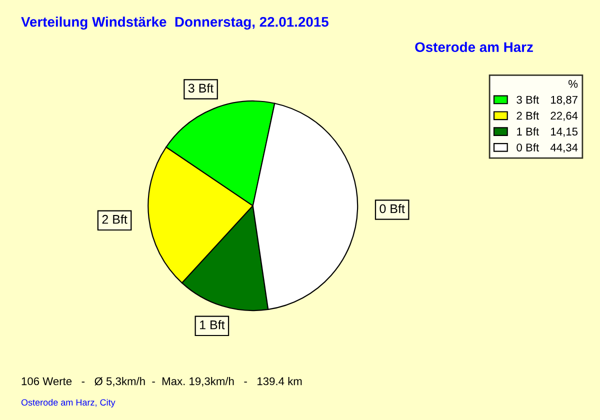 This screenshot has height=420, width=600. Describe the element at coordinates (174, 23) in the screenshot. I see `chart-title: Verteilung Windstärke Donnerstag, 22.01.2015` at that location.